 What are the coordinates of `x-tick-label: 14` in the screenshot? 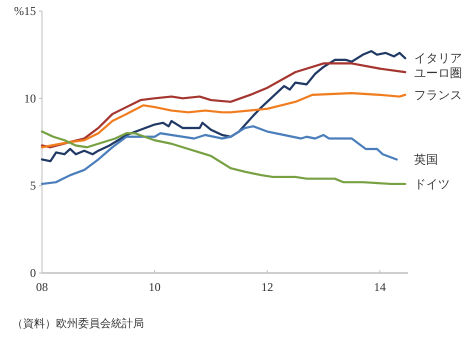 It's located at (380, 287).